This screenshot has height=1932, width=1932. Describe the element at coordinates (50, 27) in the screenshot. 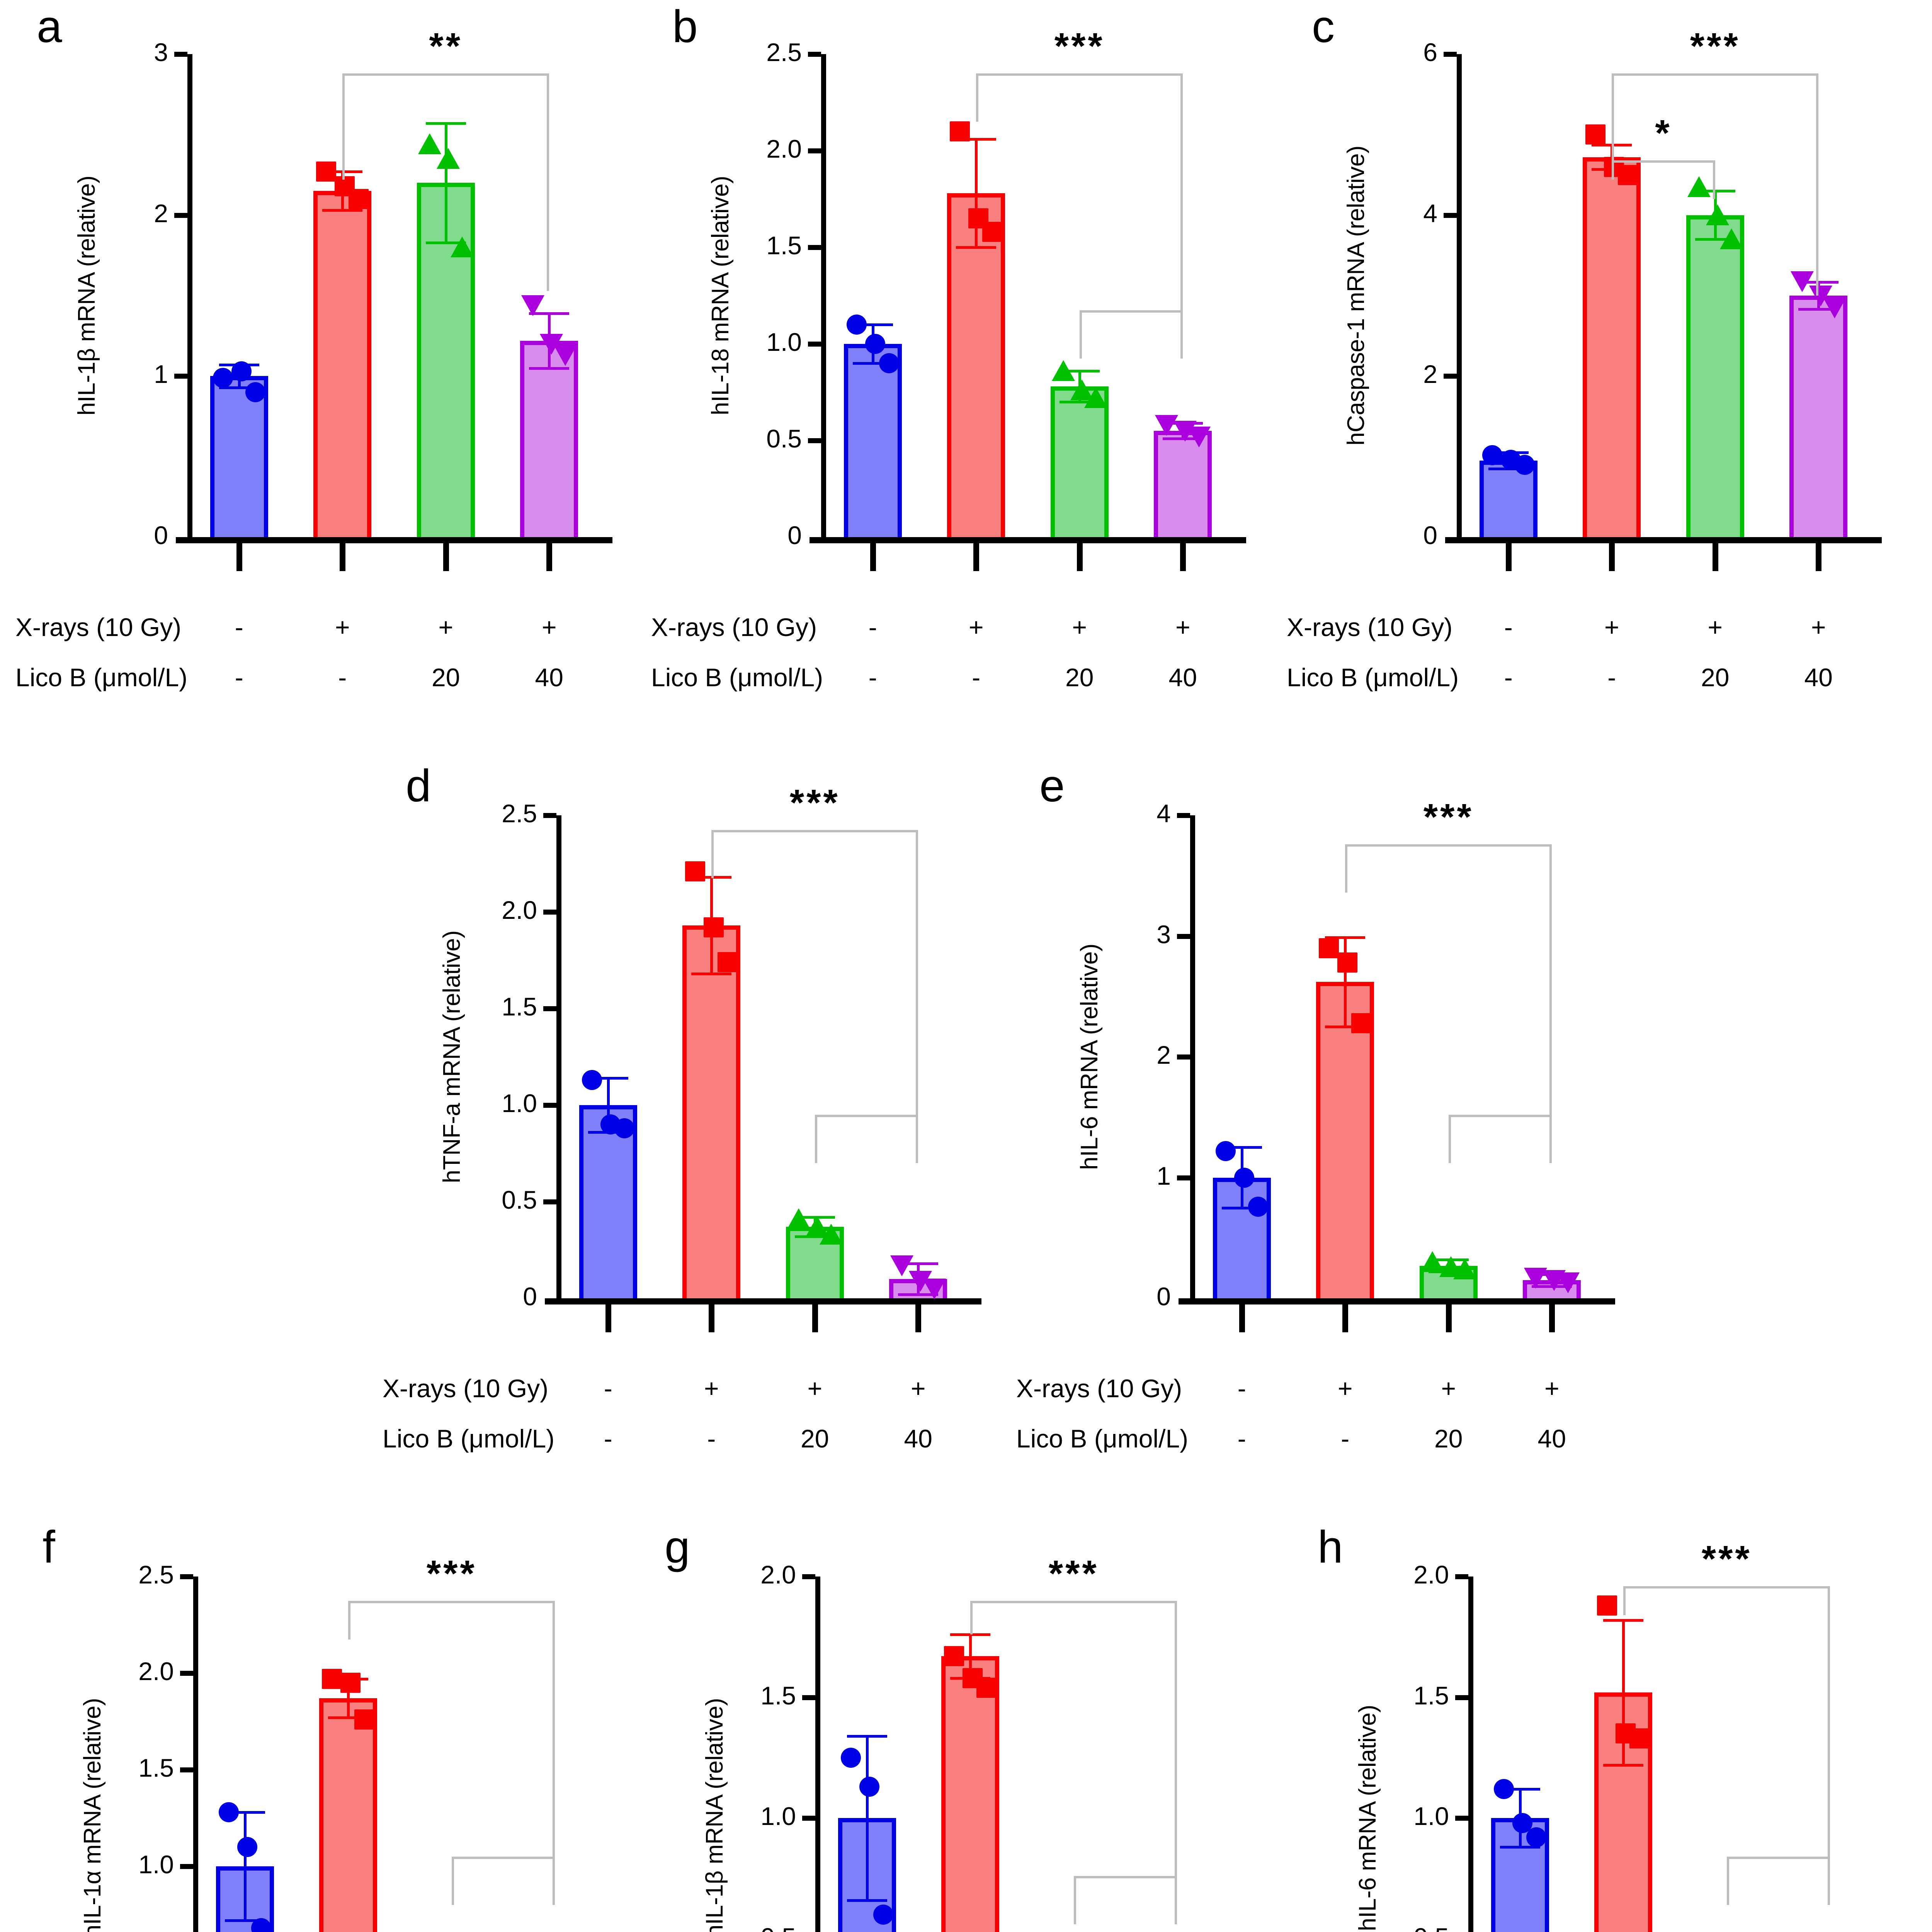

I see `panel-letter-a: a` at that location.